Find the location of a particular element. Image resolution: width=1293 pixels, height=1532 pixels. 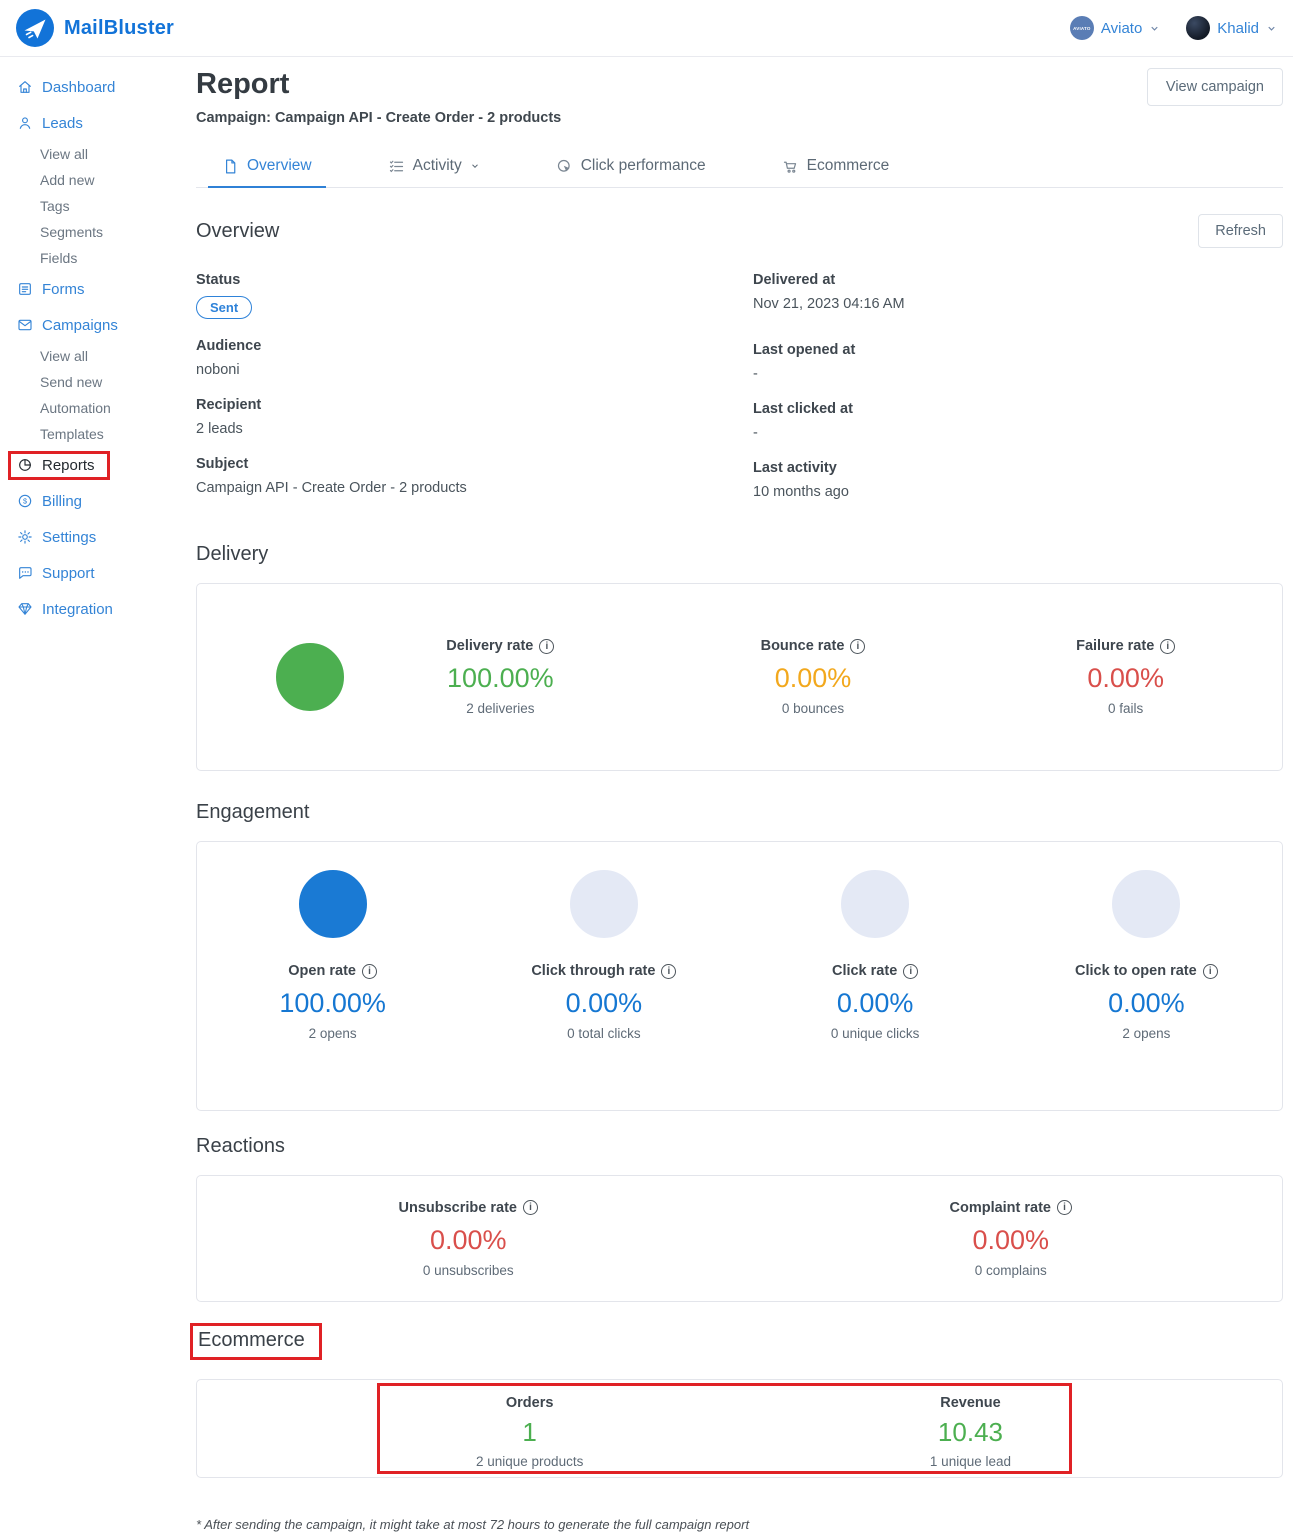

workspace-name: Aviato is located at coordinates (1121, 28).